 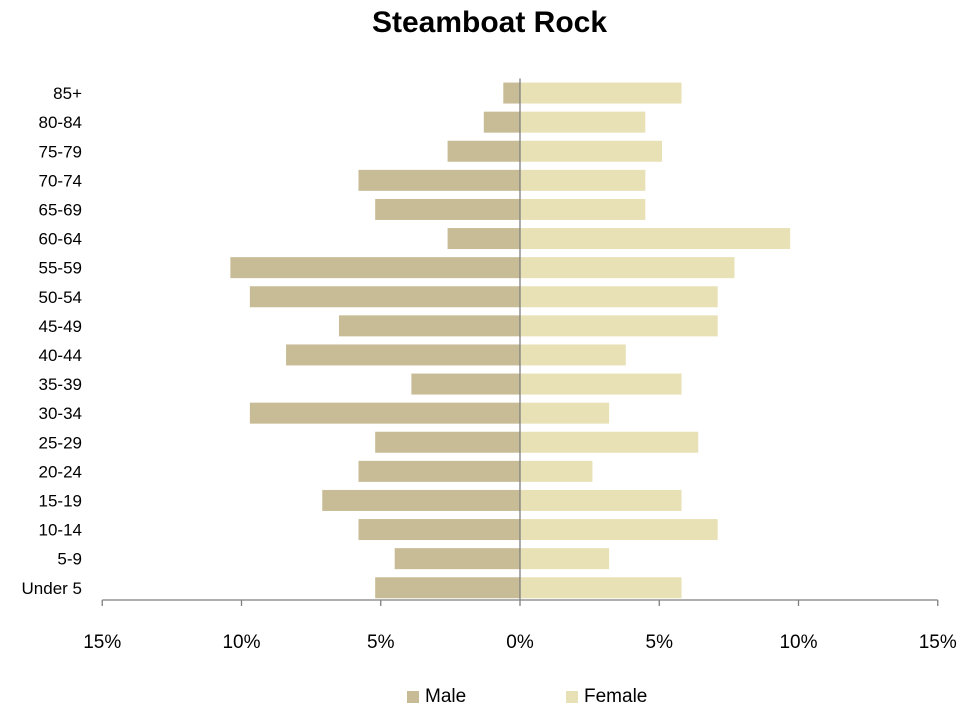 What do you see at coordinates (60, 239) in the screenshot?
I see `category-label: 60-64` at bounding box center [60, 239].